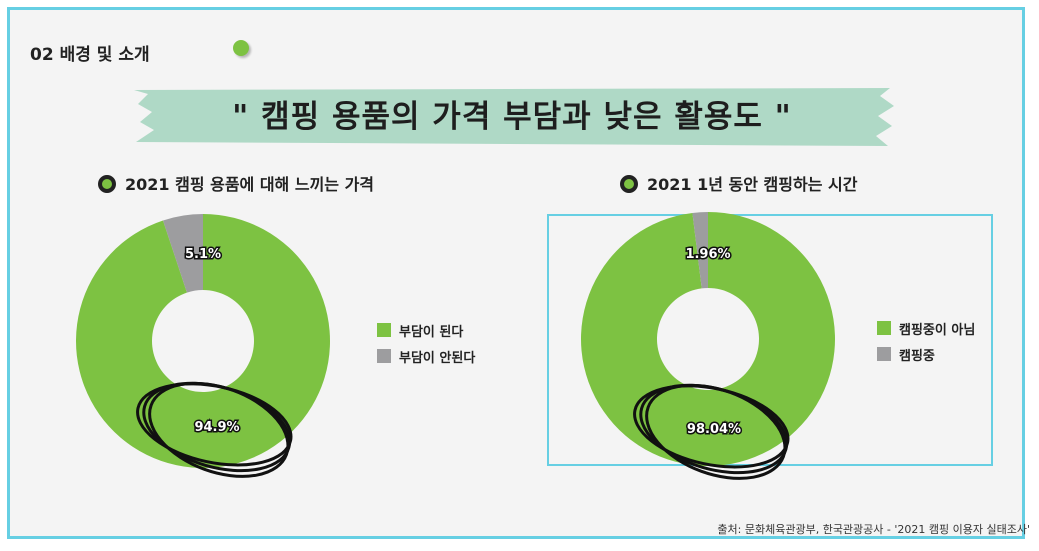  I want to click on chart-1-data-label-2: 5.1%, so click(203, 254).